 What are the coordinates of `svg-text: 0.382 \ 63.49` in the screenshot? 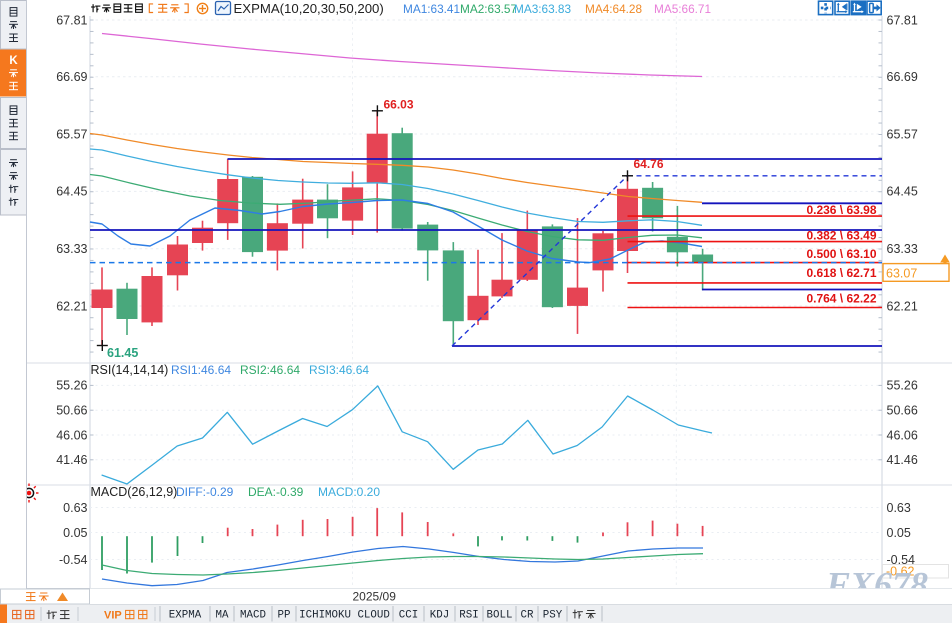 It's located at (841, 235).